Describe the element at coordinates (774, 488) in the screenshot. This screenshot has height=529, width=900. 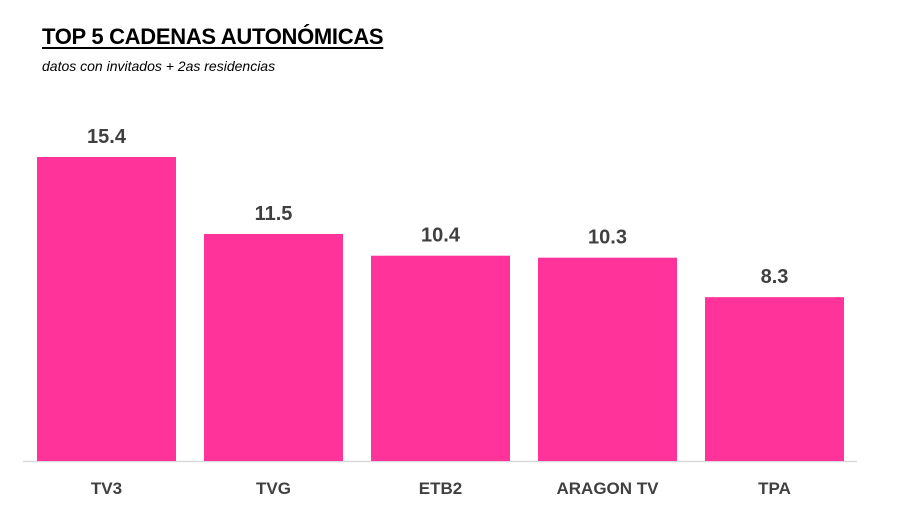
I see `x-tick-label: TPA` at that location.